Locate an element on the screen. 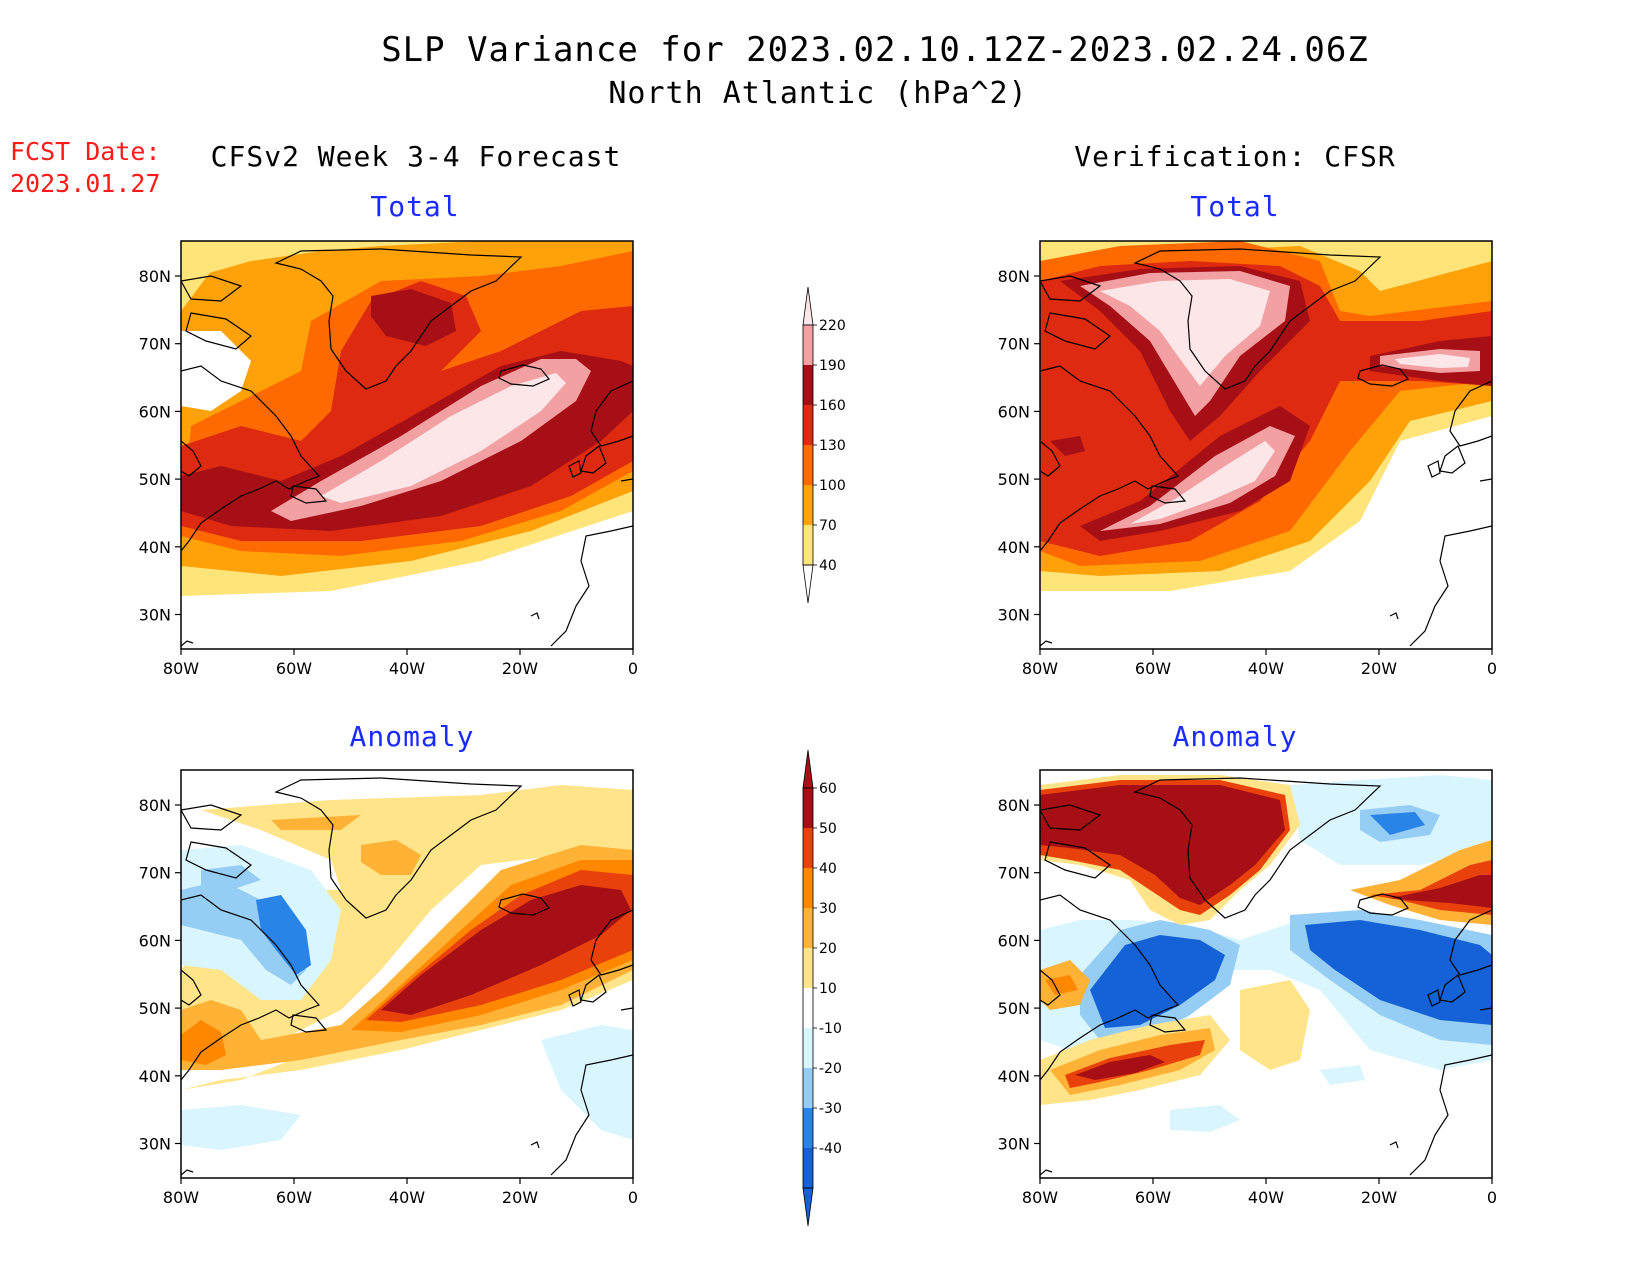  colorbar-level-label: 130 is located at coordinates (832, 446).